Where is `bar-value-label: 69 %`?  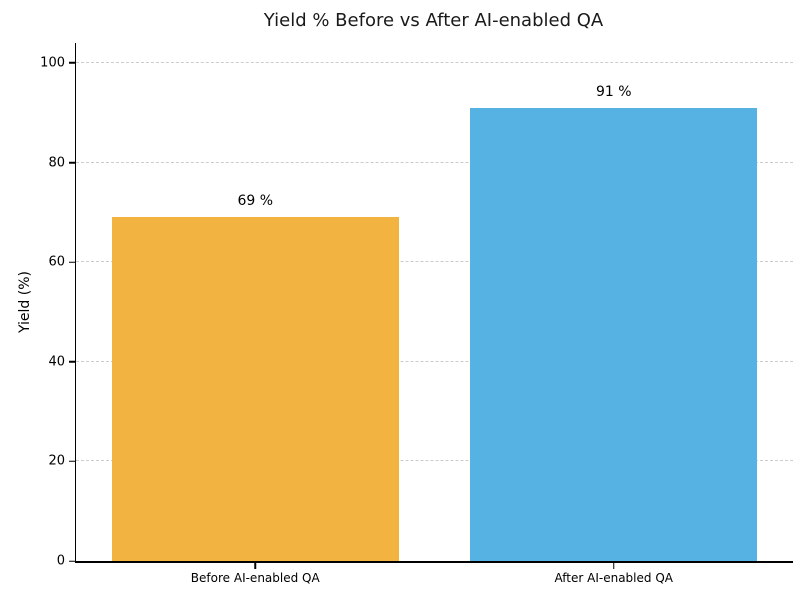
bar-value-label: 69 % is located at coordinates (255, 201).